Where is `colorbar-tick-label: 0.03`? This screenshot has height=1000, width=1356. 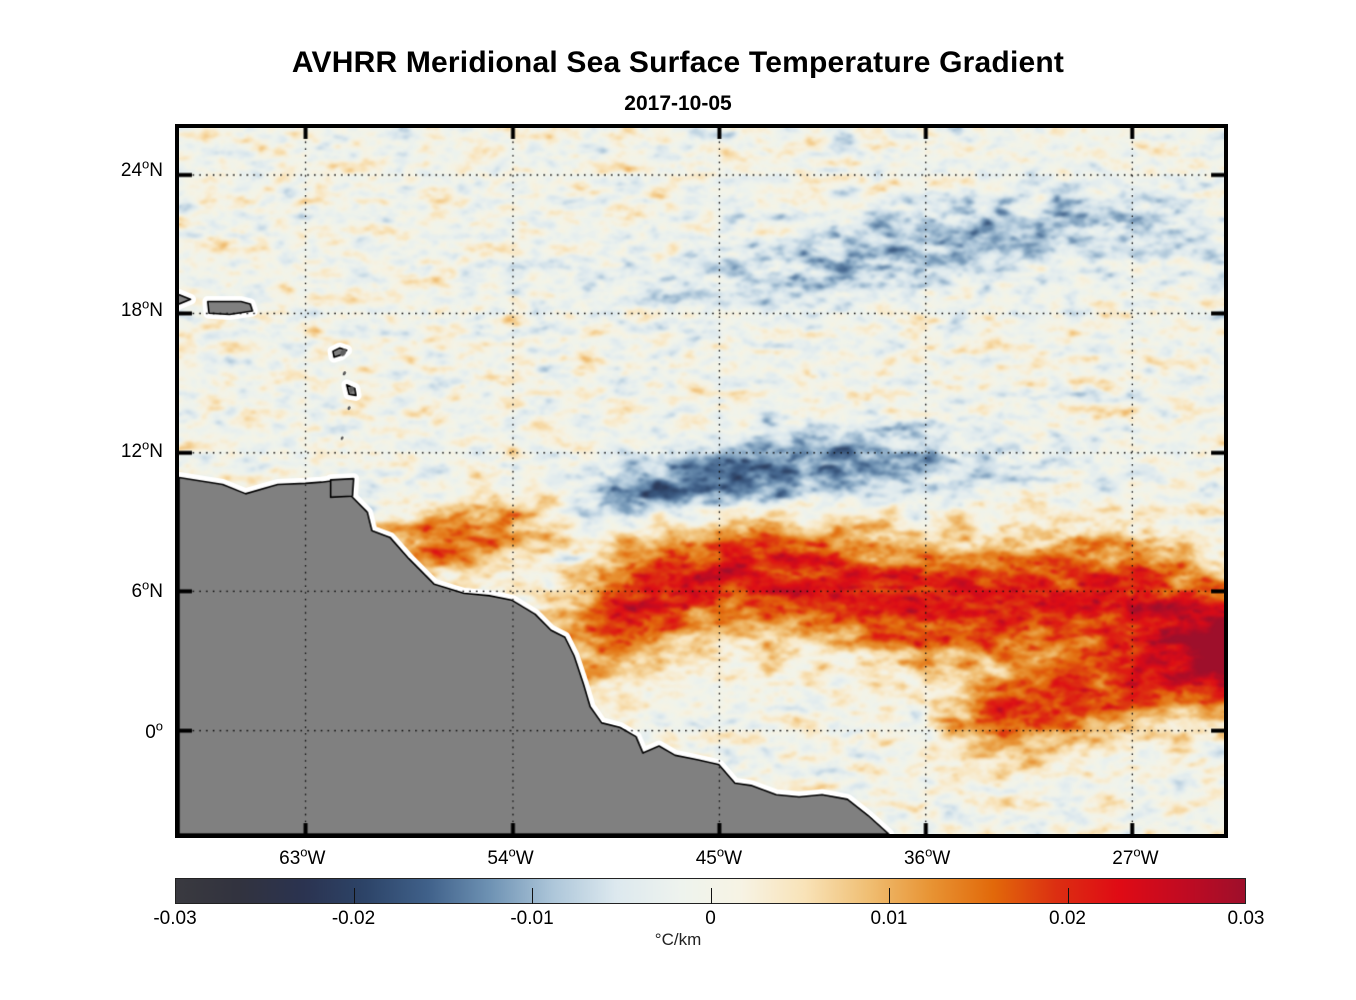 colorbar-tick-label: 0.03 is located at coordinates (1246, 918).